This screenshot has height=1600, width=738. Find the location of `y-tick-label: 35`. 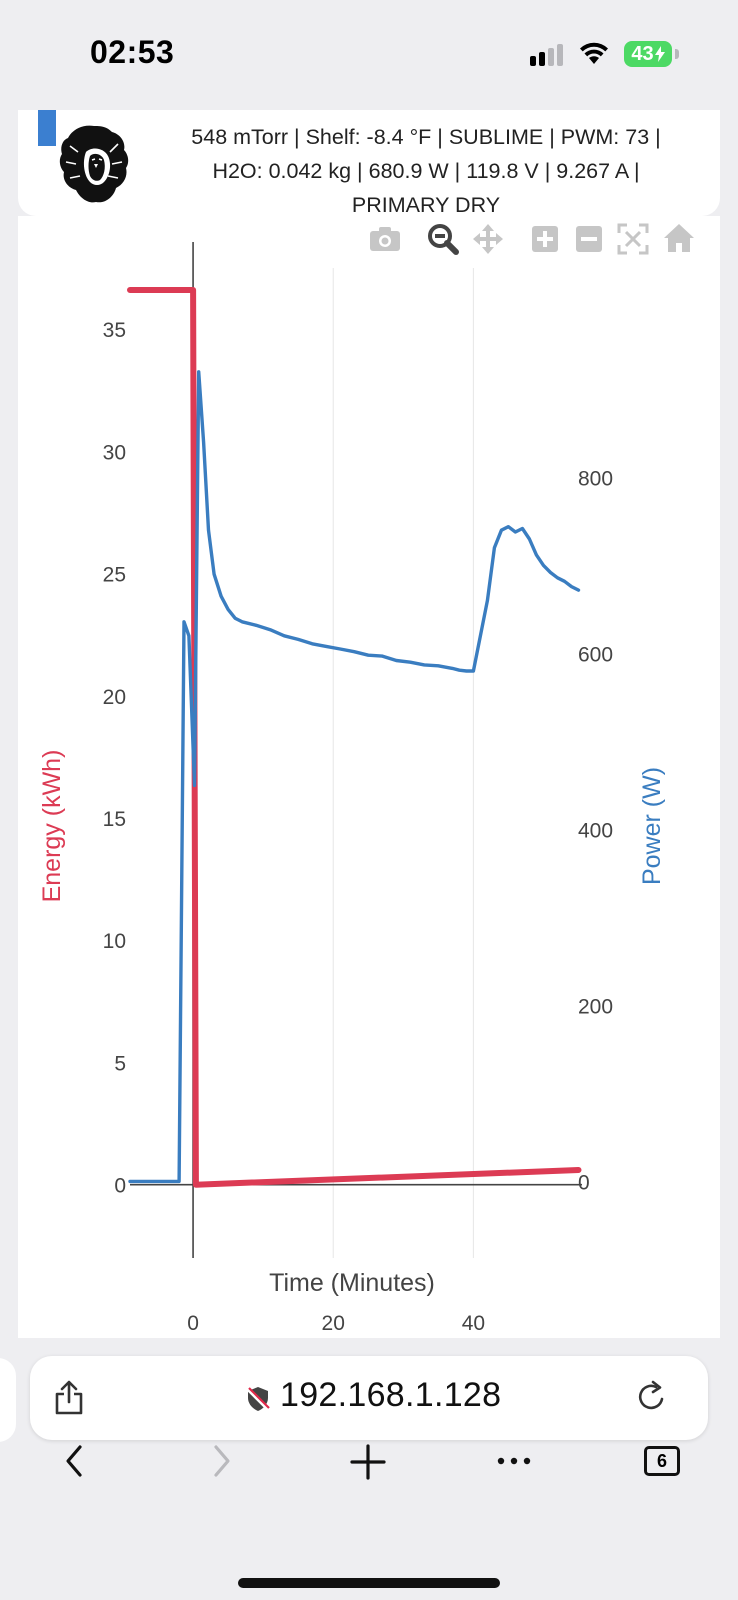

y-tick-label: 35 is located at coordinates (114, 330).